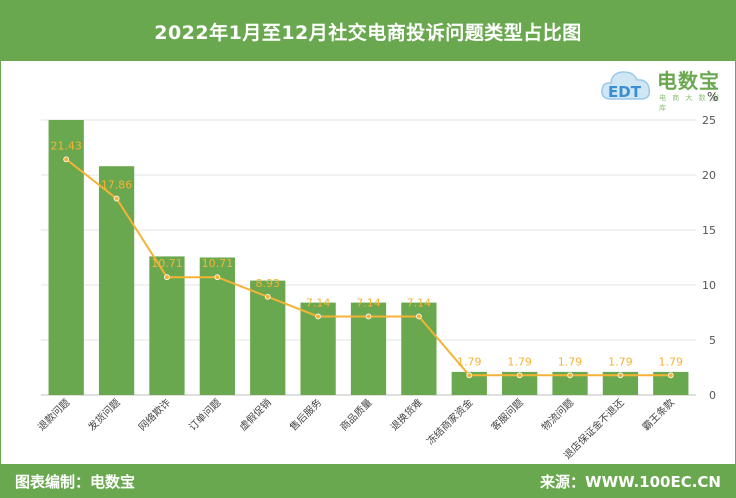 This screenshot has height=498, width=736. I want to click on y-unit-label: %, so click(713, 97).